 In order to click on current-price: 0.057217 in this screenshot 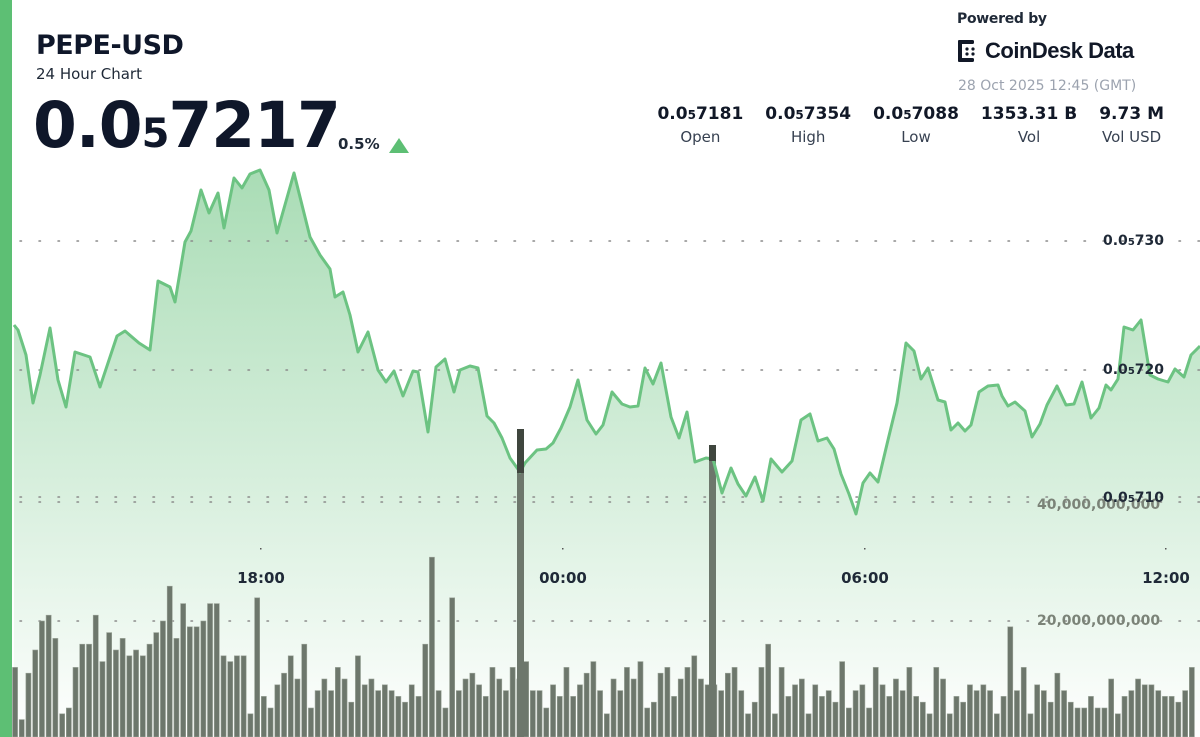, I will do `click(187, 130)`.